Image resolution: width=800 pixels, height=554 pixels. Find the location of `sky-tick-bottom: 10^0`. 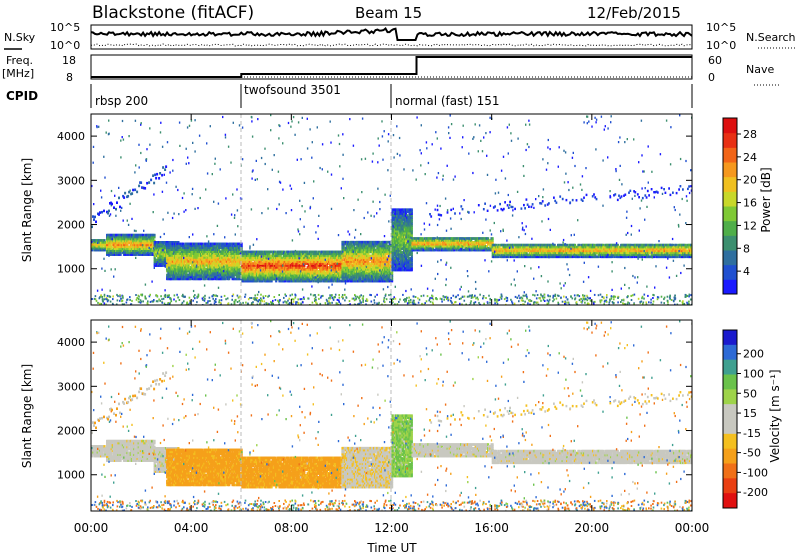

sky-tick-bottom: 10^0 is located at coordinates (65, 45).